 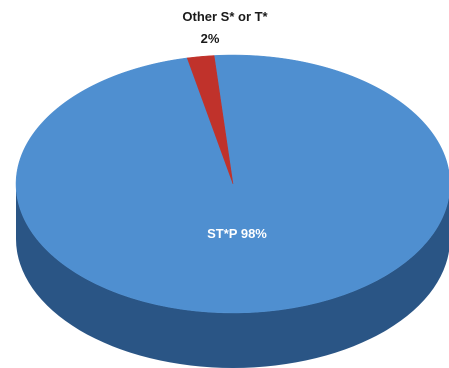 I want to click on slice-label-stp-name: ST*P, so click(x=222, y=233).